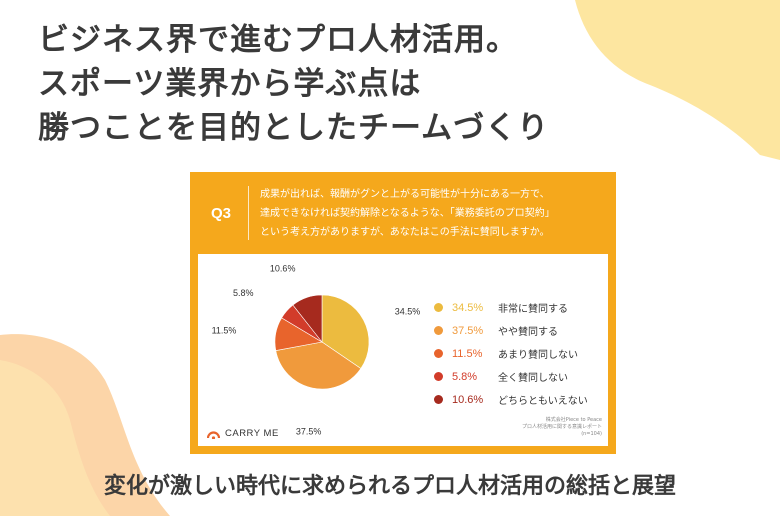 The width and height of the screenshot is (780, 516). What do you see at coordinates (389, 486) in the screenshot?
I see `bottom-title: 変化が激しい時代に求められるプロ人材活用の総括と展望` at bounding box center [389, 486].